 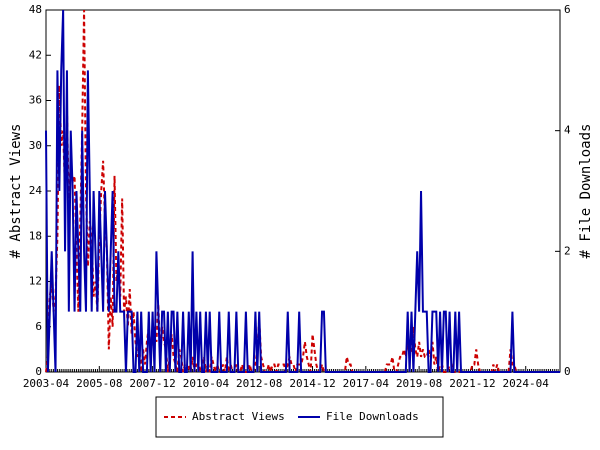 What do you see at coordinates (259, 383) in the screenshot?
I see `x-tick-label: 2012-08` at bounding box center [259, 383].